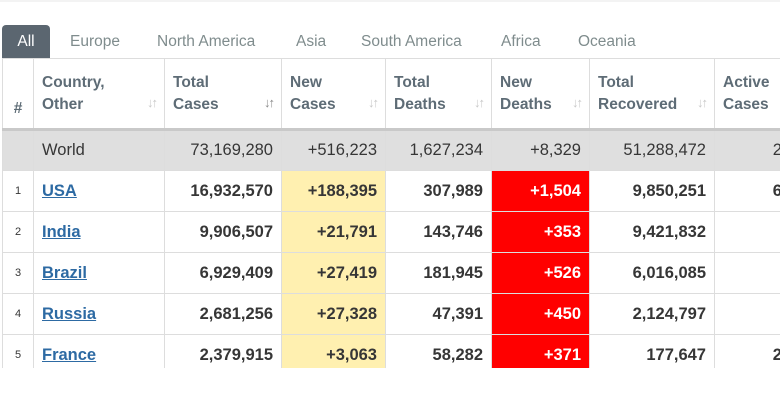 This screenshot has width=780, height=405. I want to click on new-deaths-cell: +1,504, so click(540, 191).